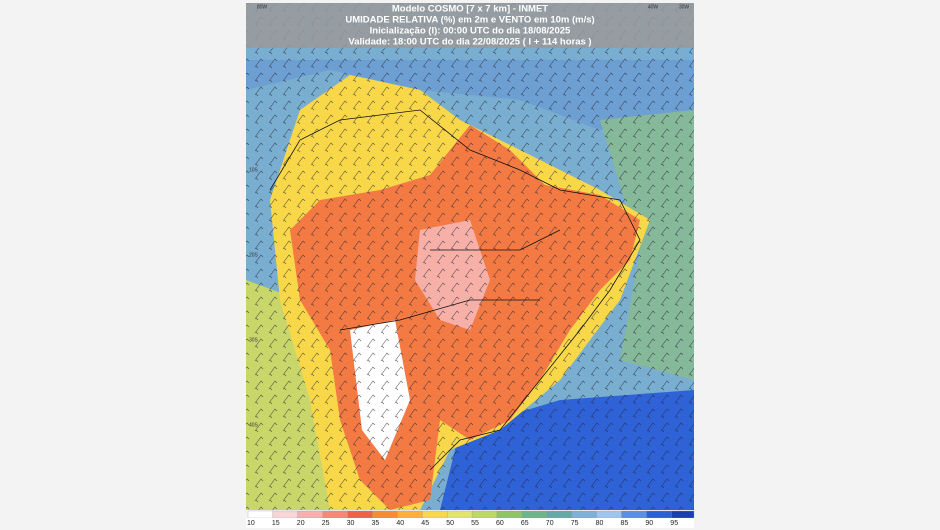 This screenshot has height=530, width=940. Describe the element at coordinates (254, 297) in the screenshot. I see `lat-labels: 10S 20S 30S 40S` at that location.